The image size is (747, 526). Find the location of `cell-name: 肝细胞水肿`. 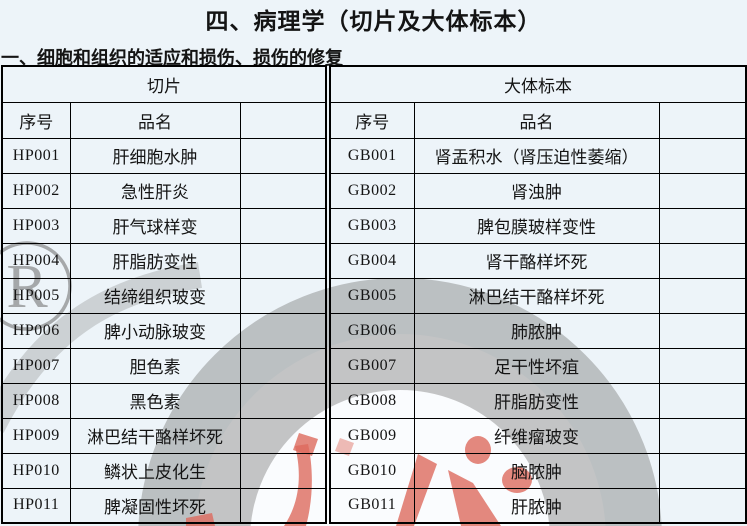

cell-name: 肝细胞水肿 is located at coordinates (155, 155).